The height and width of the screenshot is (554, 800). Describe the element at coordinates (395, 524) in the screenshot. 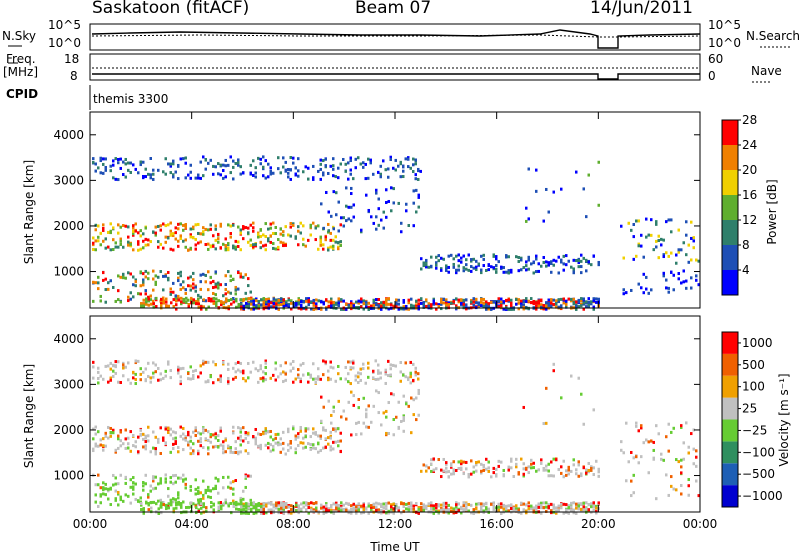

I see `x-tick-label: 12:00` at that location.